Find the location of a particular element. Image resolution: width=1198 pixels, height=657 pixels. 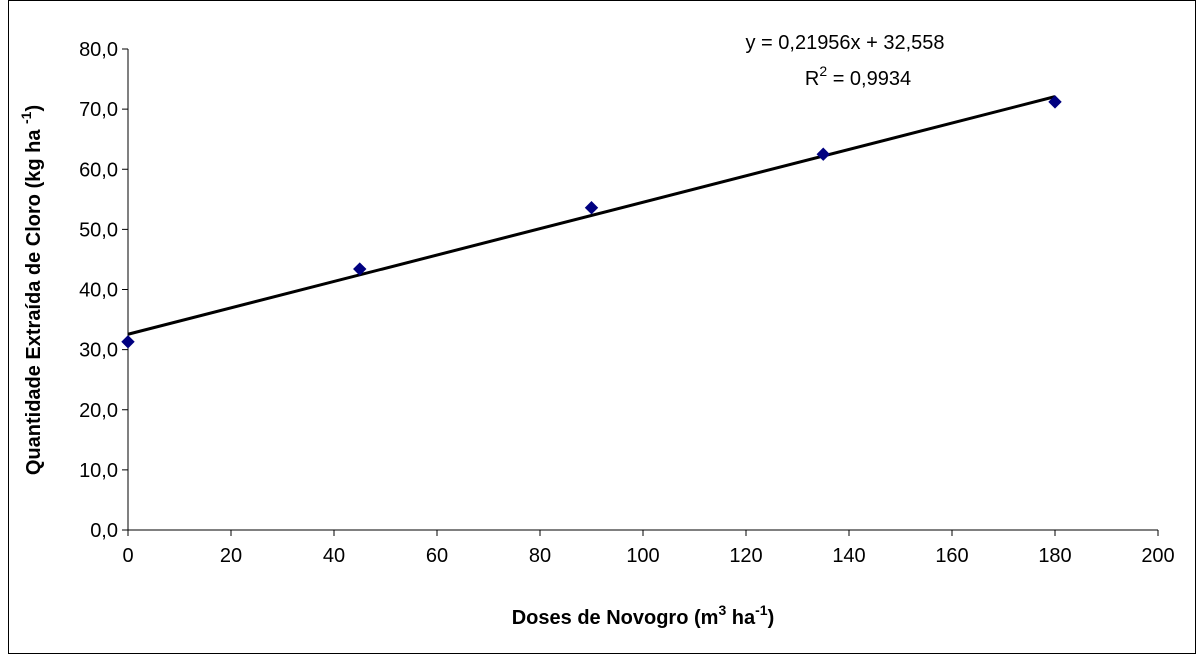

y-tick-label: 0,0 is located at coordinates (104, 531).